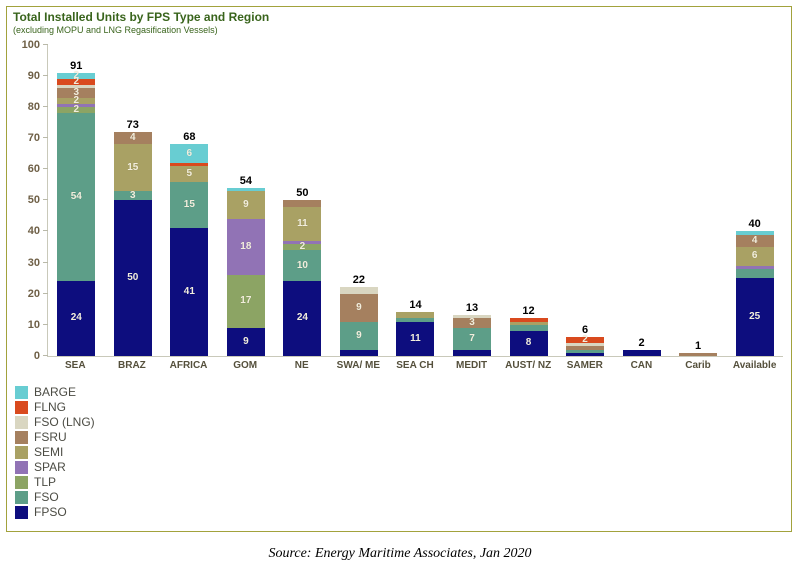  I want to click on bar-stack: 11, so click(415, 334).